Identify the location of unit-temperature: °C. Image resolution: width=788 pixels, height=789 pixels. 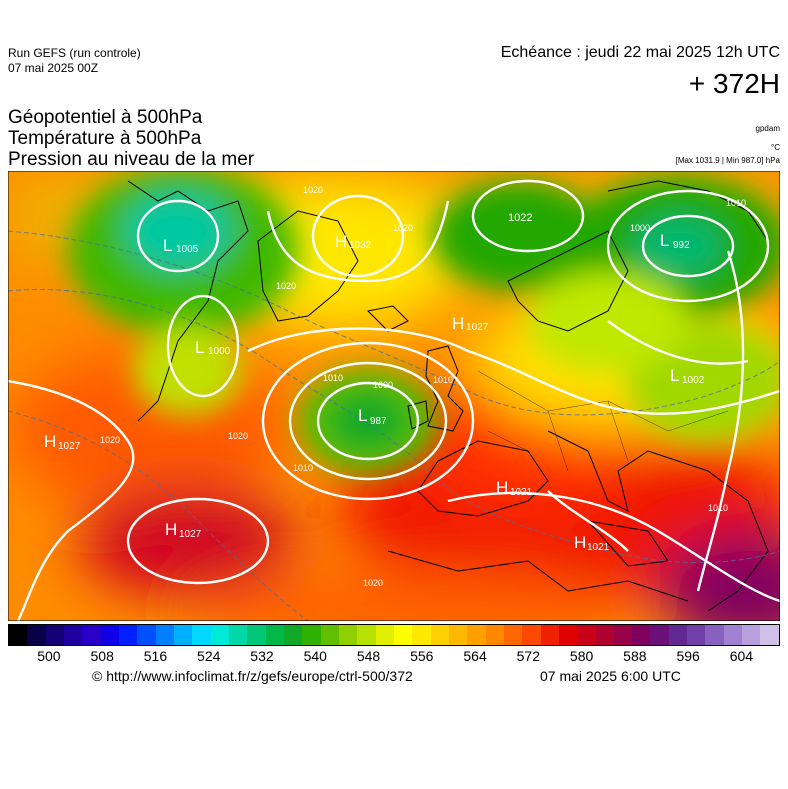
(775, 147).